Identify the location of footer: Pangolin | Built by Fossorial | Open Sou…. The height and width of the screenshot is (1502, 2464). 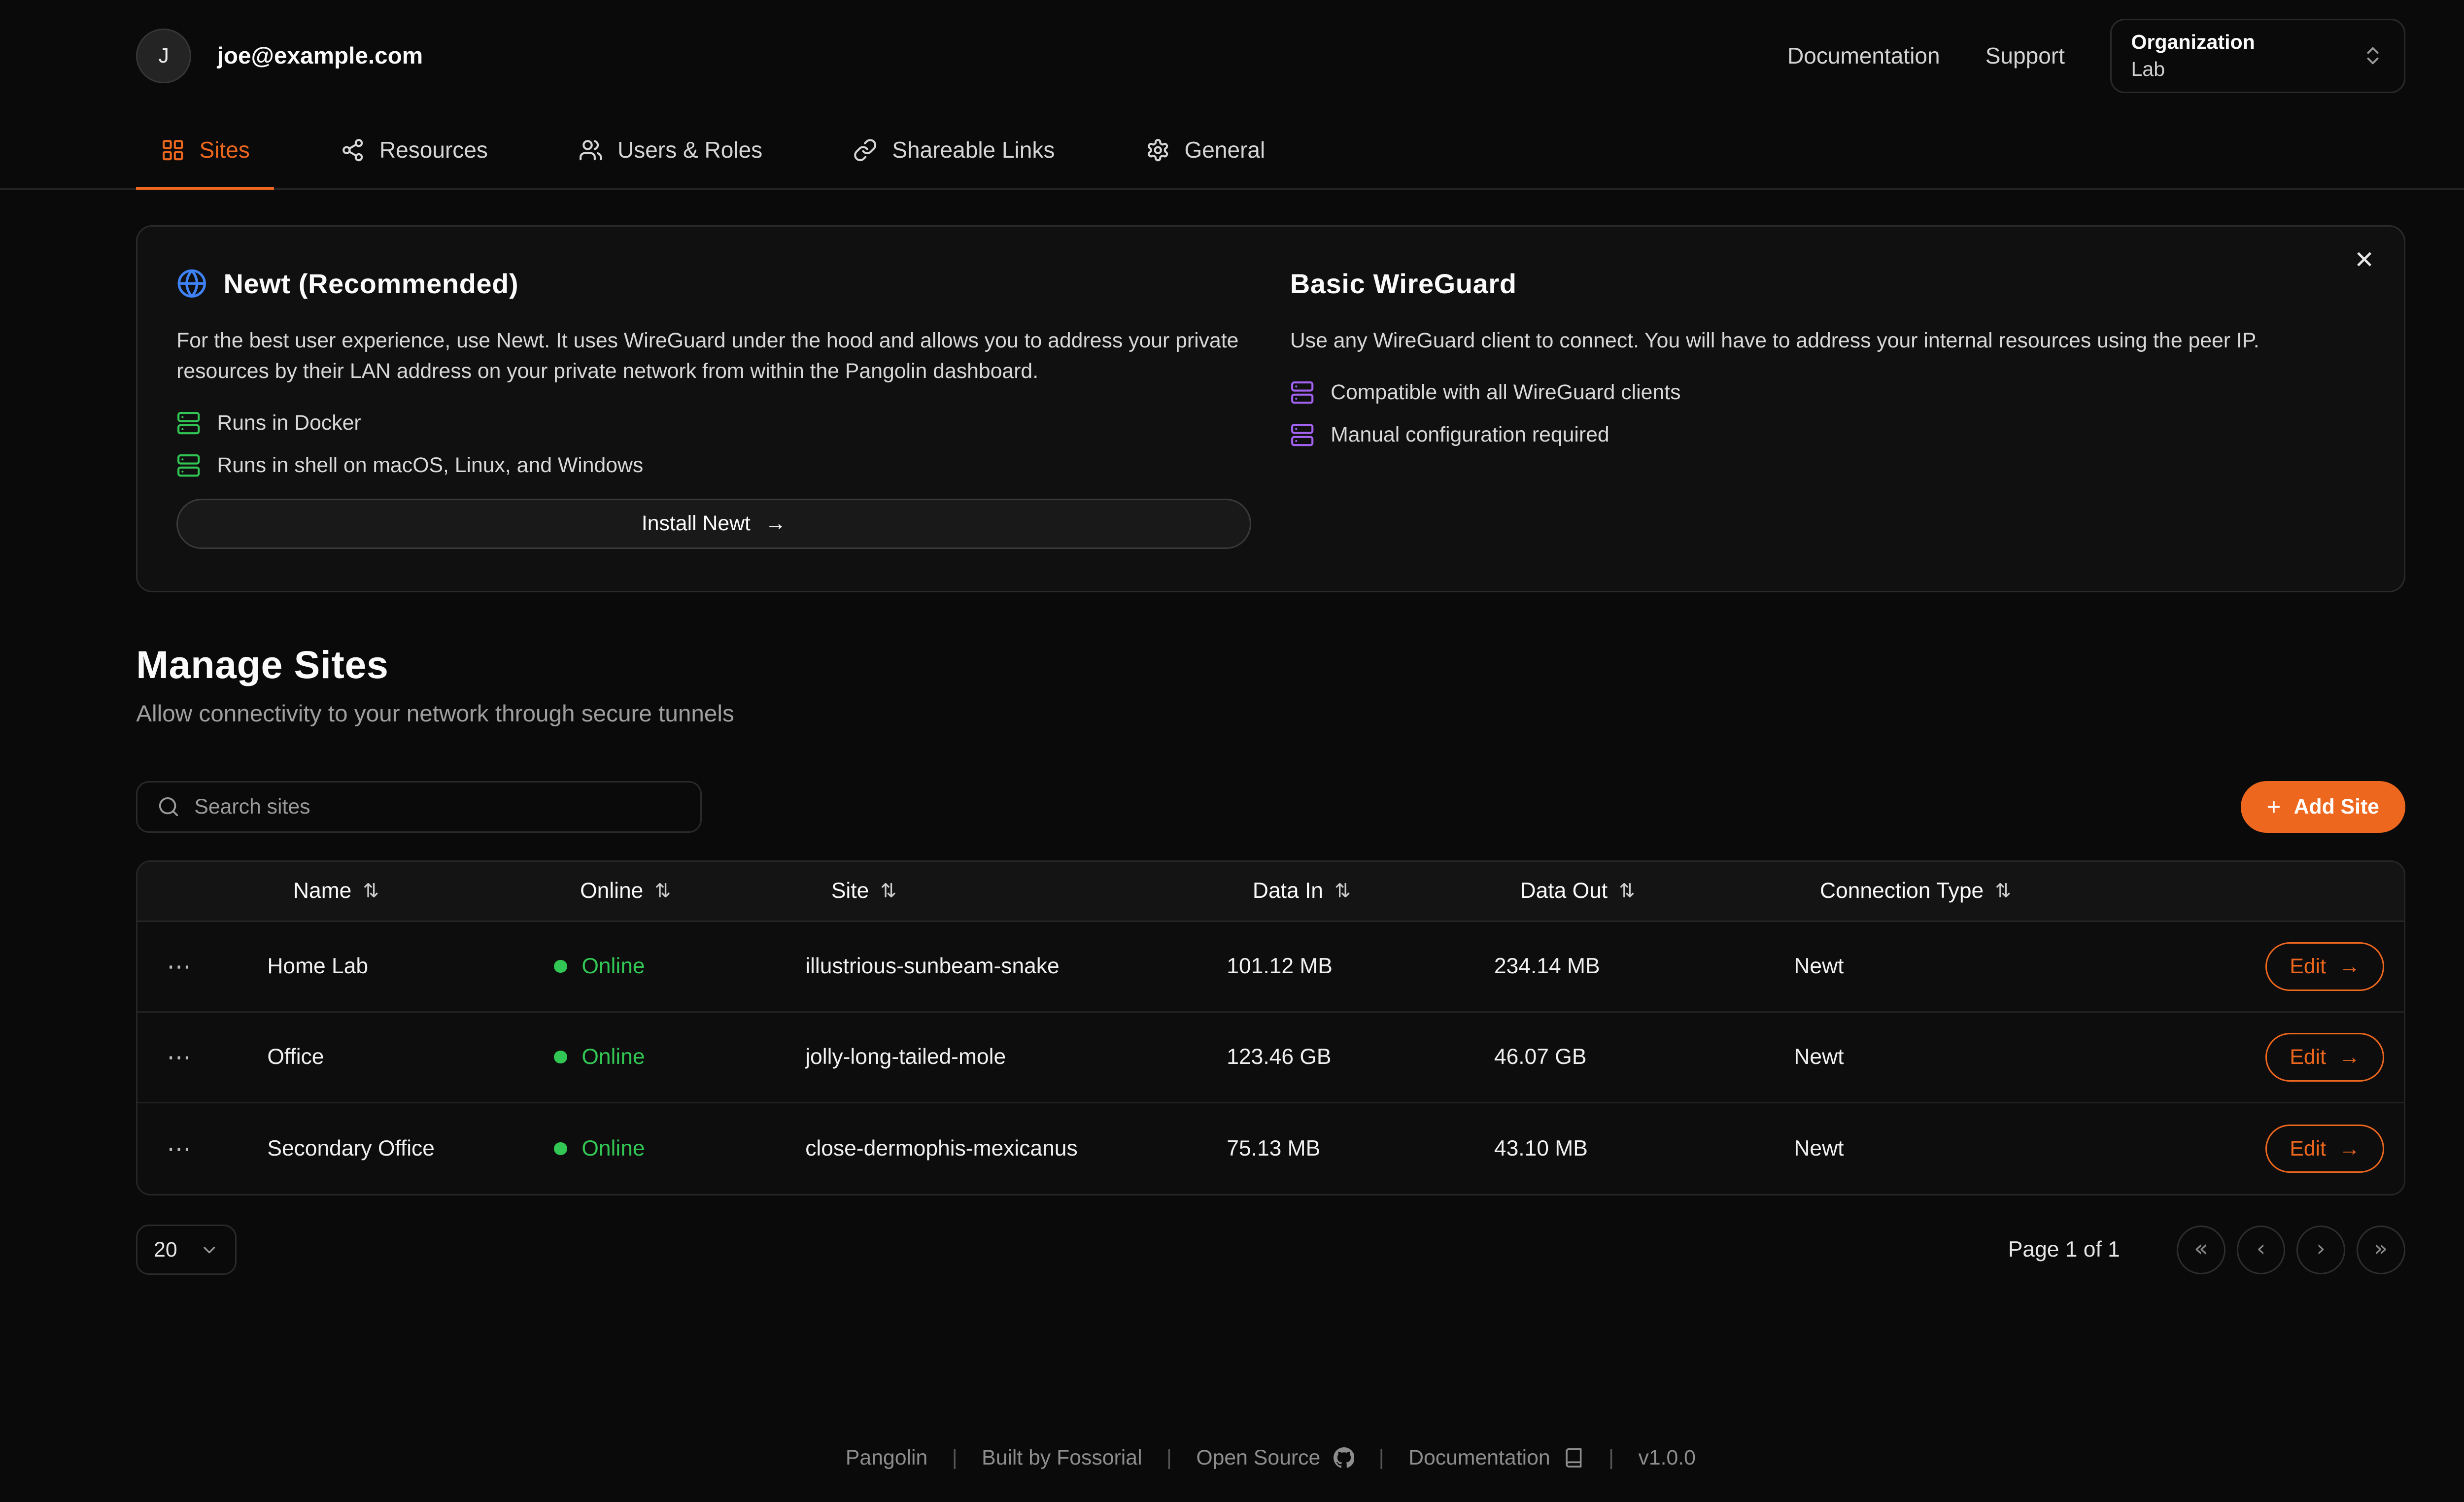
(1232, 1458).